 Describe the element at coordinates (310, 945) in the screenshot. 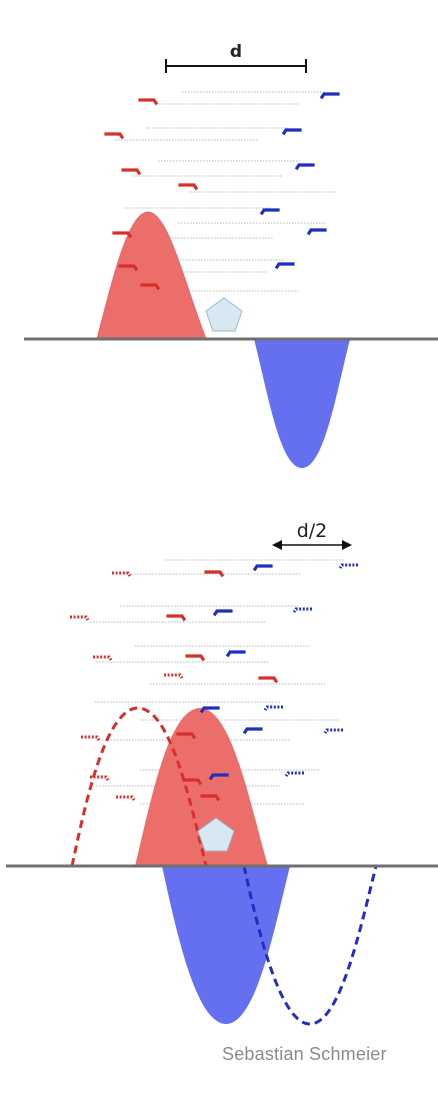

I see `bottom-blue-wave-dashed` at that location.